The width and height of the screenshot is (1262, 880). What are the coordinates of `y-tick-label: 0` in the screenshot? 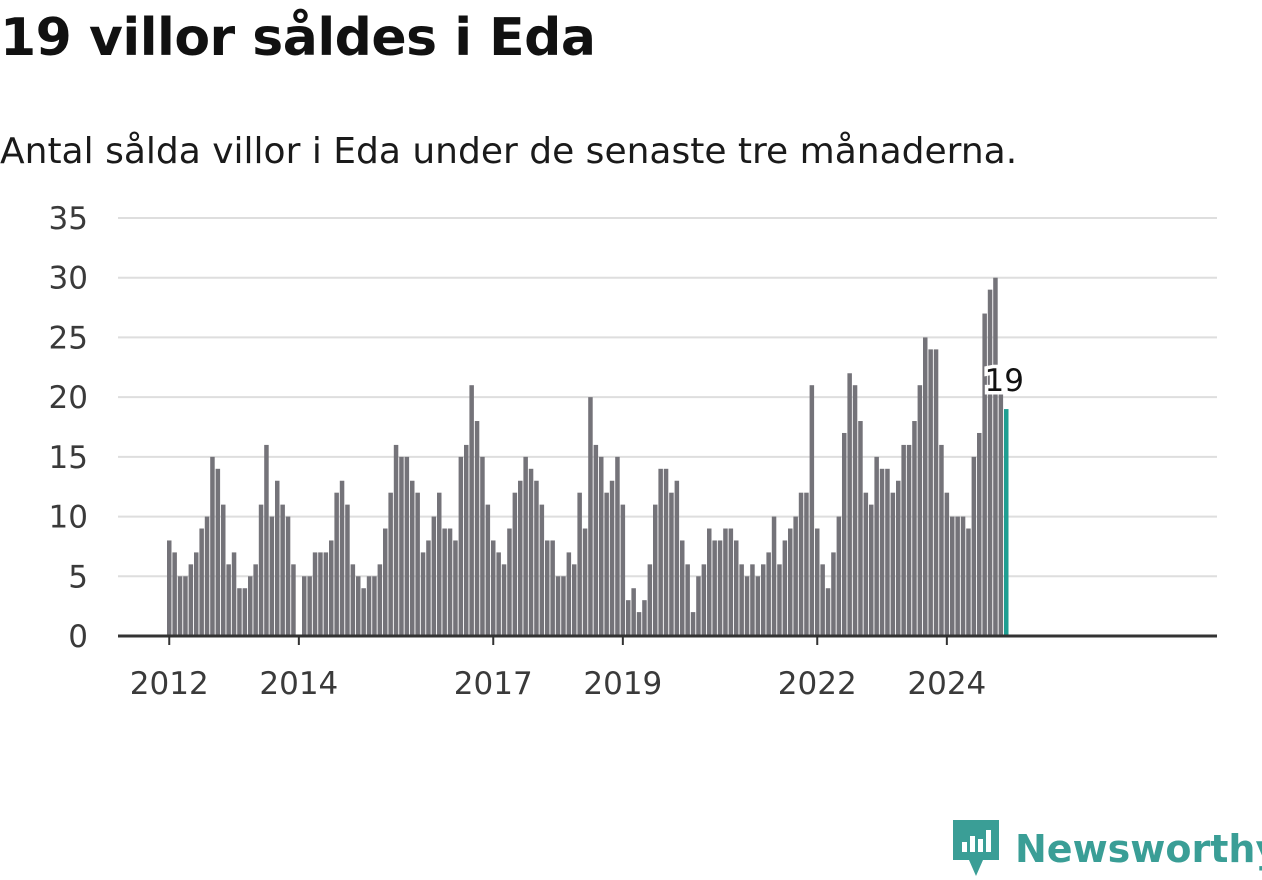 It's located at (78, 637).